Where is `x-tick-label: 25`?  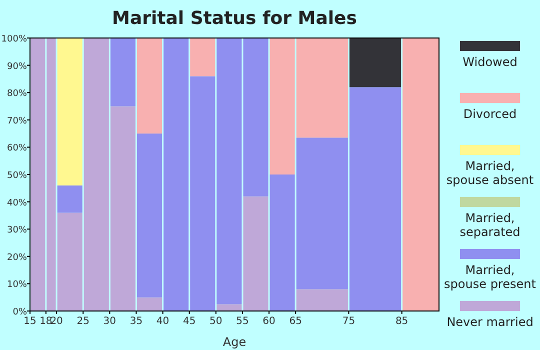
x-tick-label: 25 is located at coordinates (83, 321).